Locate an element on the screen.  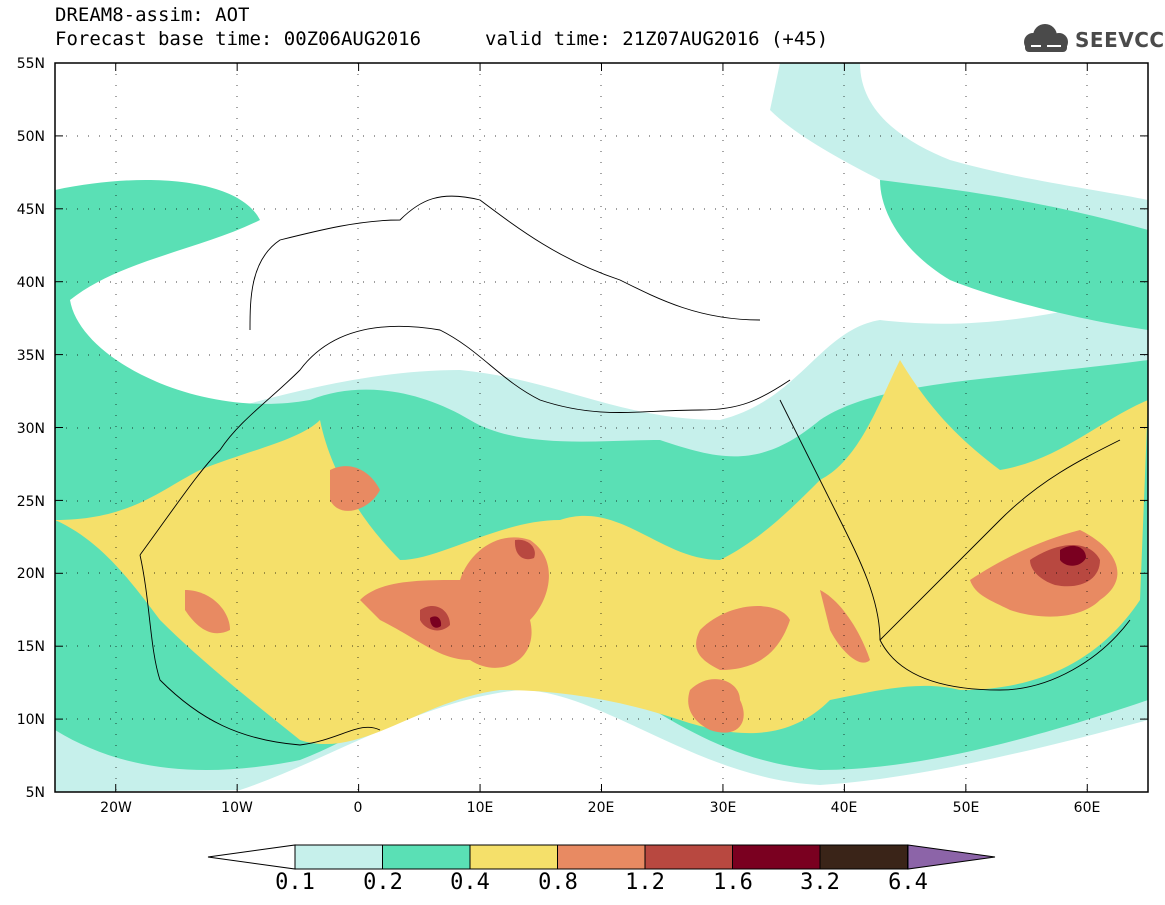
lon-label-10w: 10W is located at coordinates (237, 808).